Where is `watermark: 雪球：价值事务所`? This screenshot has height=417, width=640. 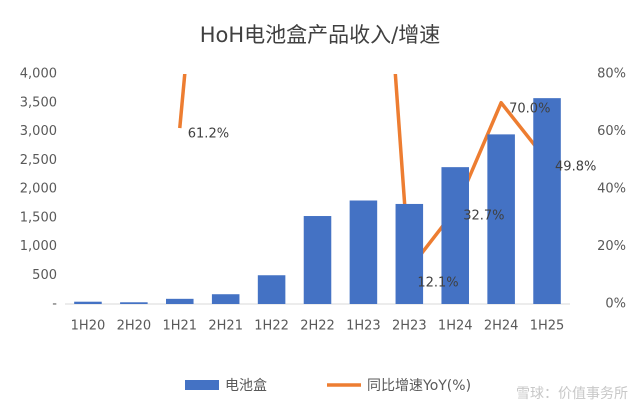 watermark: 雪球：价值事务所 is located at coordinates (572, 394).